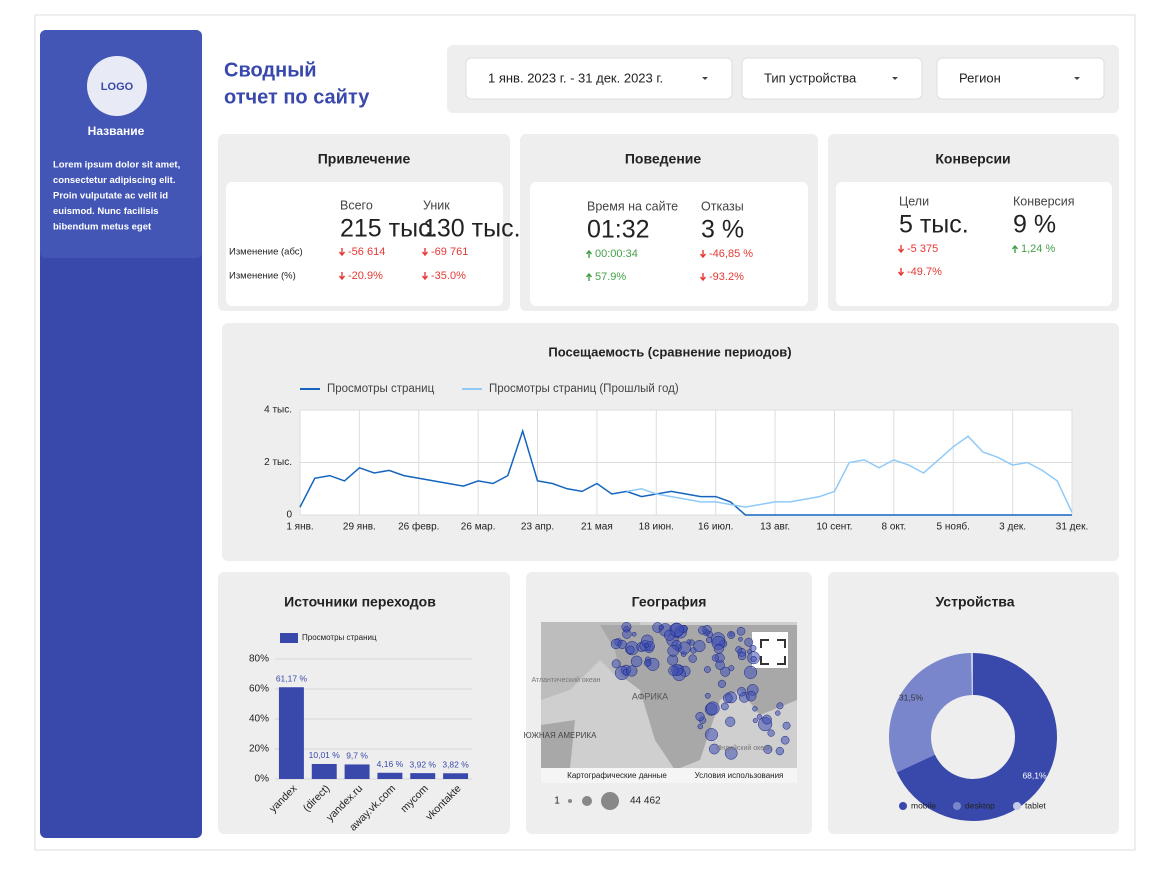  Describe the element at coordinates (669, 775) in the screenshot. I see `map-footer` at that location.